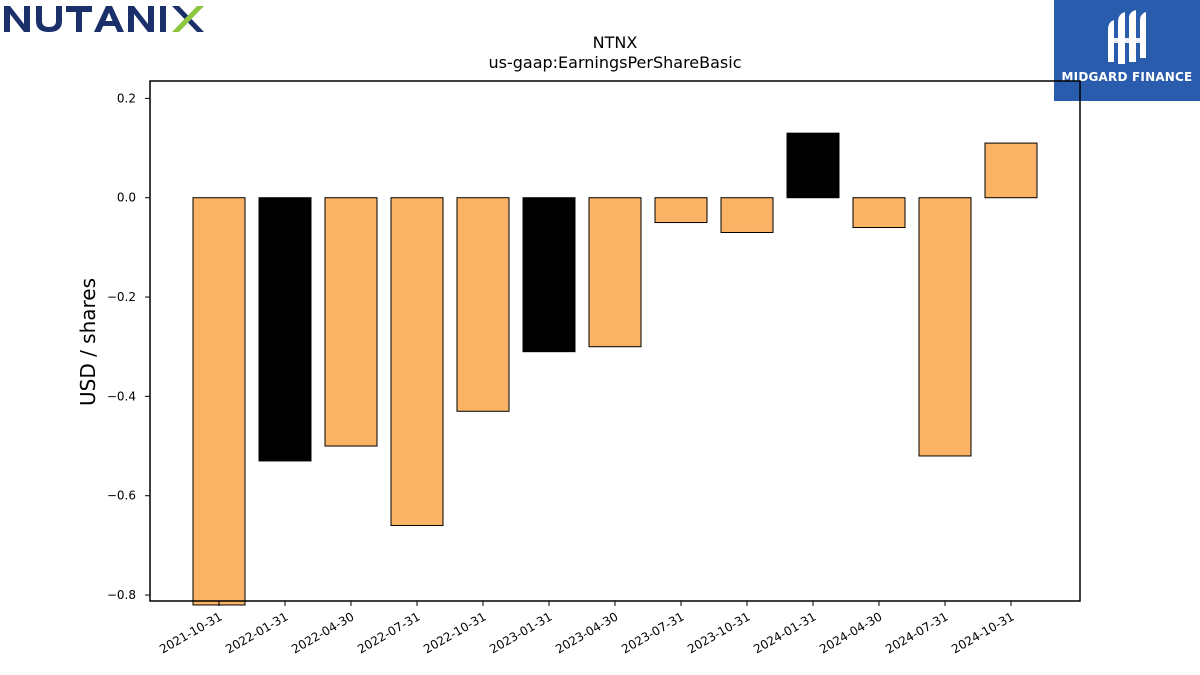 Image resolution: width=1200 pixels, height=675 pixels. Describe the element at coordinates (614, 62) in the screenshot. I see `chart-subtitle: us-gaap:EarningsPerShareBasic` at that location.